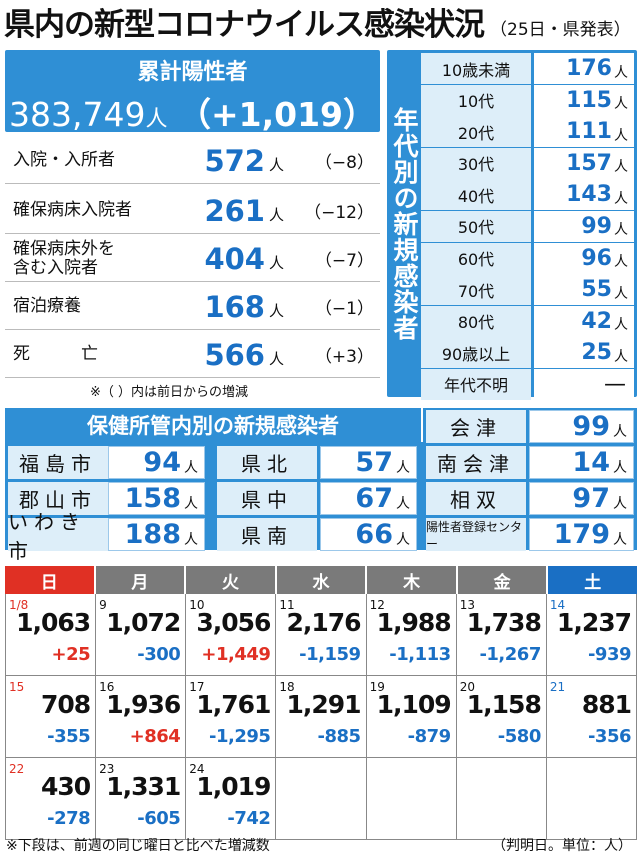  I want to click on age-value-cell: 143 人, so click(584, 195).